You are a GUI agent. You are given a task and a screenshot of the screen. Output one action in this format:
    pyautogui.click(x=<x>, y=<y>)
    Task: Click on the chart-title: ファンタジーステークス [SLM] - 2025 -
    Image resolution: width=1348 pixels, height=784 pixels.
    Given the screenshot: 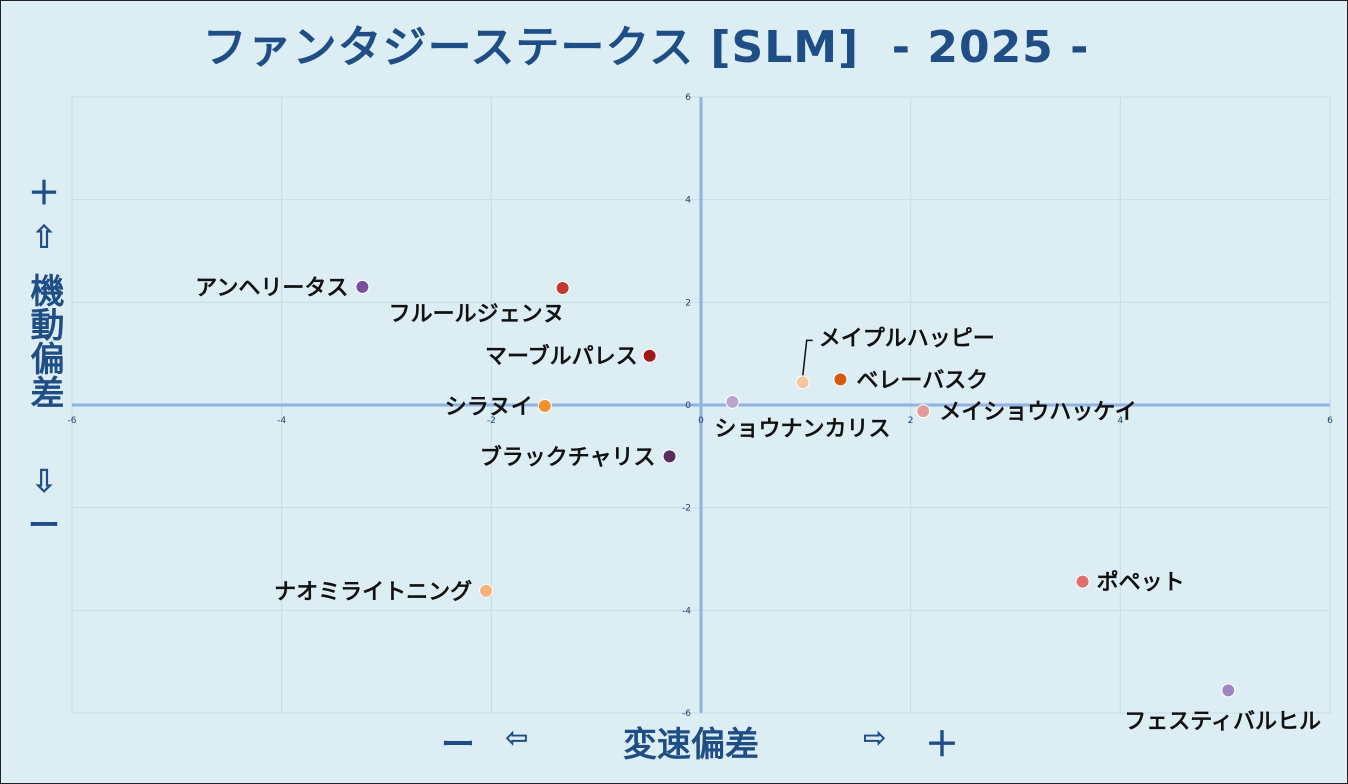 What is the action you would take?
    pyautogui.click(x=646, y=47)
    